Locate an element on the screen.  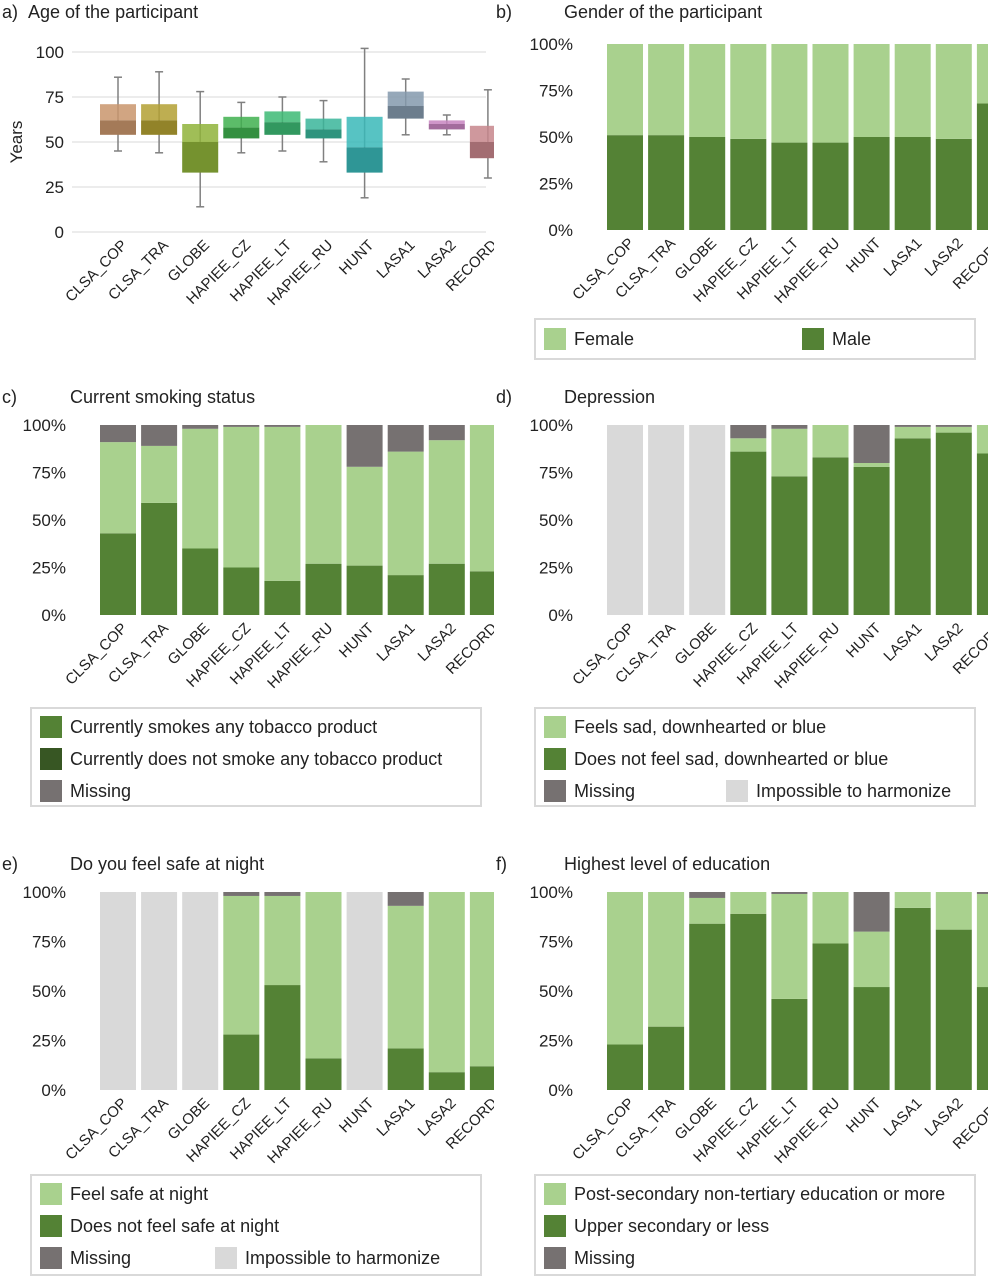
legend-item: Currently smokes any tobacco product is located at coordinates (208, 727).